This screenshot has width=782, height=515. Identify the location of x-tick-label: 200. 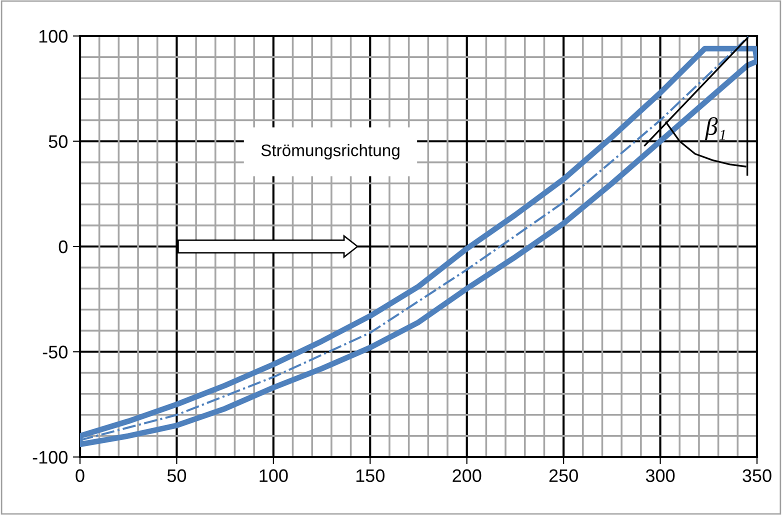
(467, 475).